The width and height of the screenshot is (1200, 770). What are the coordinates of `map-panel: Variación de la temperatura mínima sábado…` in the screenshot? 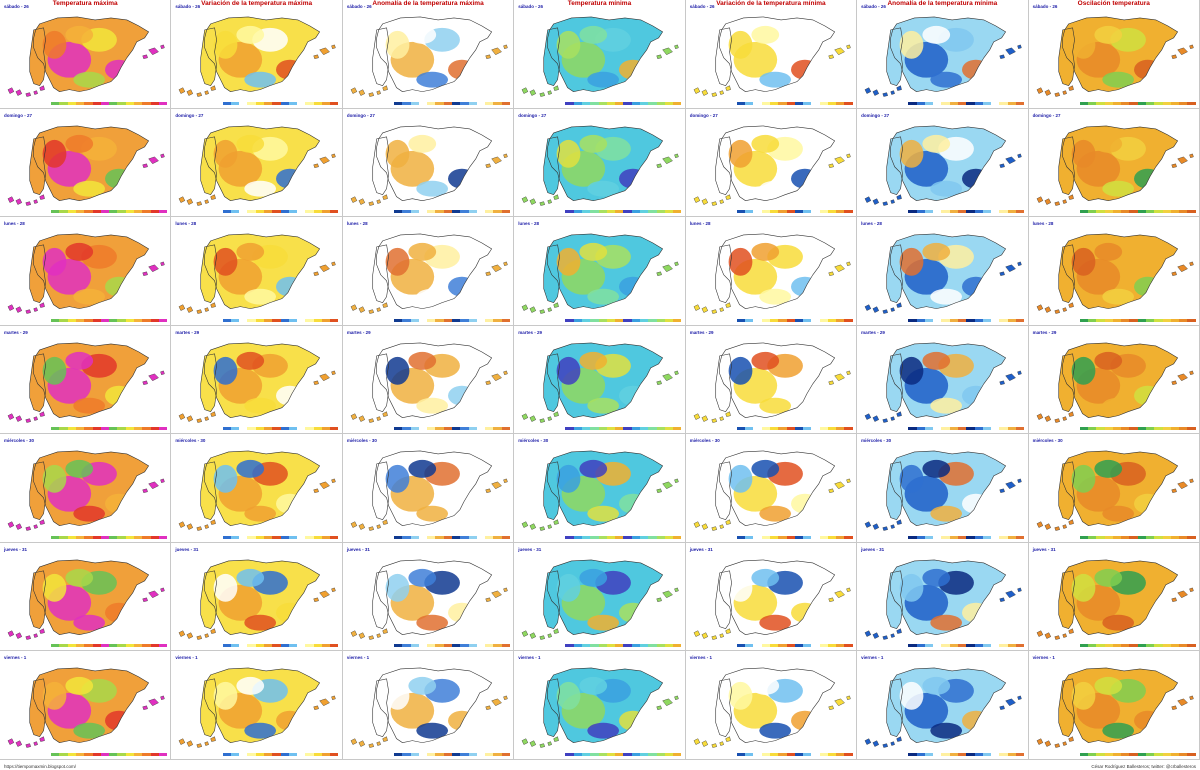 It's located at (771, 54).